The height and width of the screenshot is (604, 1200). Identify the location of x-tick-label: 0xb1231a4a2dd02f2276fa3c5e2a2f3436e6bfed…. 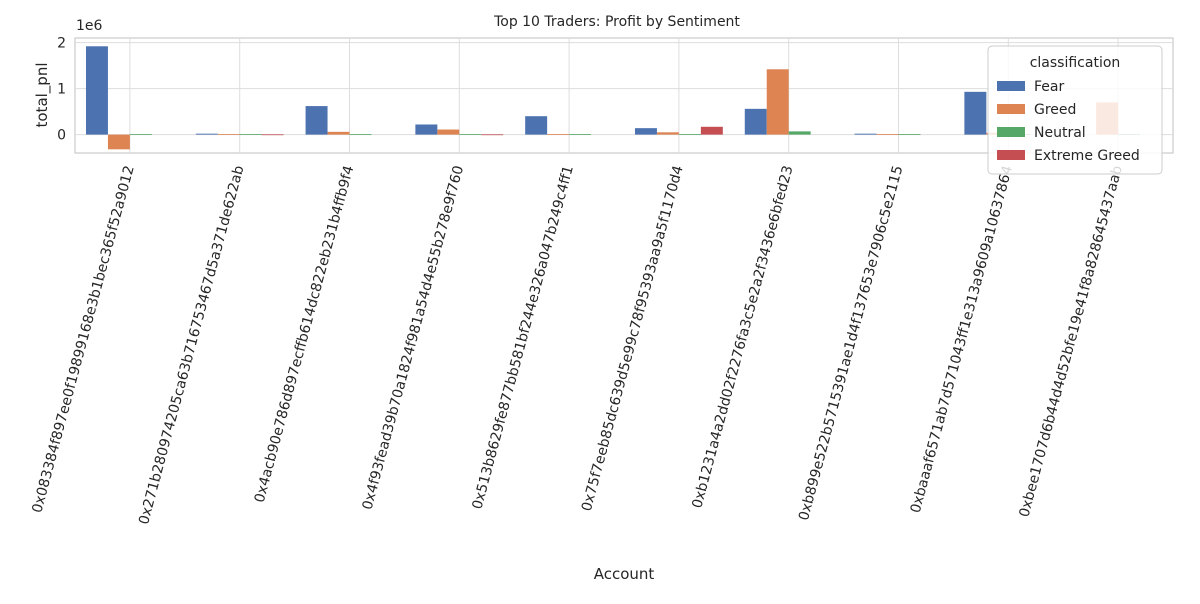
(742, 337).